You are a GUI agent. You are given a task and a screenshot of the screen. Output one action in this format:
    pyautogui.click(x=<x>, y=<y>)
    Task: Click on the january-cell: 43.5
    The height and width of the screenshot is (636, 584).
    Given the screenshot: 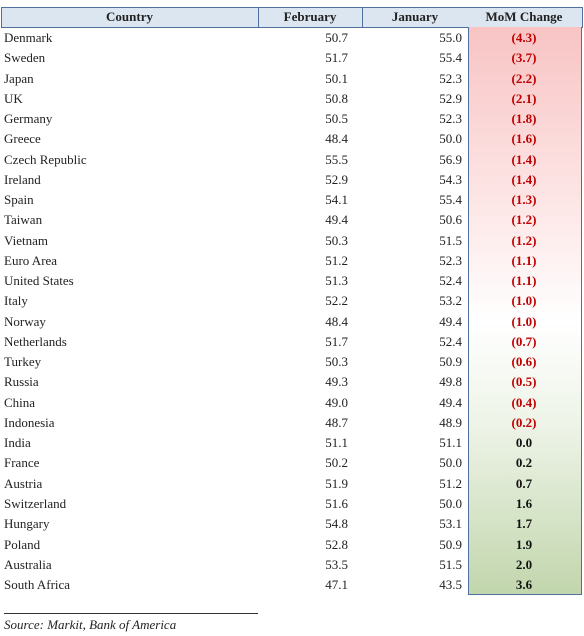 What is the action you would take?
    pyautogui.click(x=450, y=585)
    